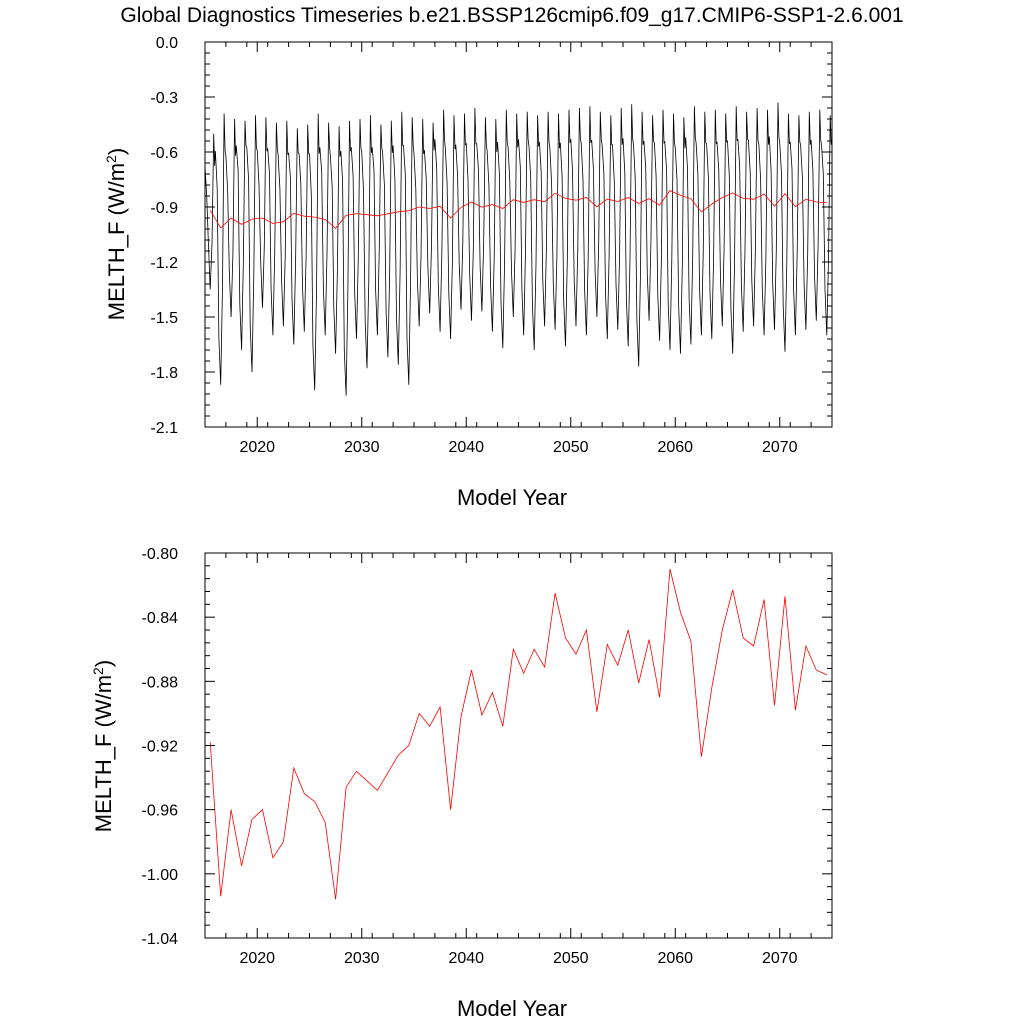 This screenshot has height=1024, width=1024. Describe the element at coordinates (160, 875) in the screenshot. I see `bottom-y-tick-label: -1.00` at that location.